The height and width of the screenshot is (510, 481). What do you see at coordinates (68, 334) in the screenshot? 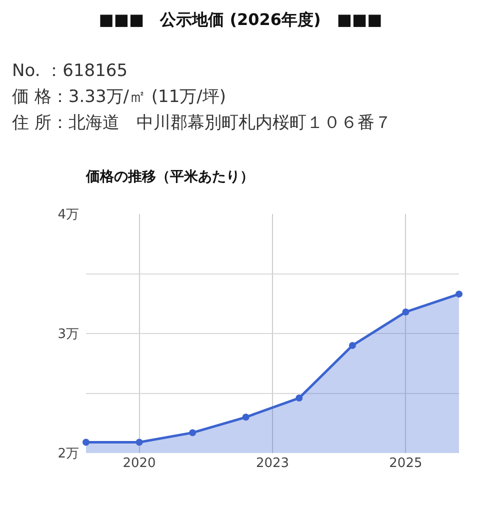
I see `y-tick-label: 3万` at bounding box center [68, 334].